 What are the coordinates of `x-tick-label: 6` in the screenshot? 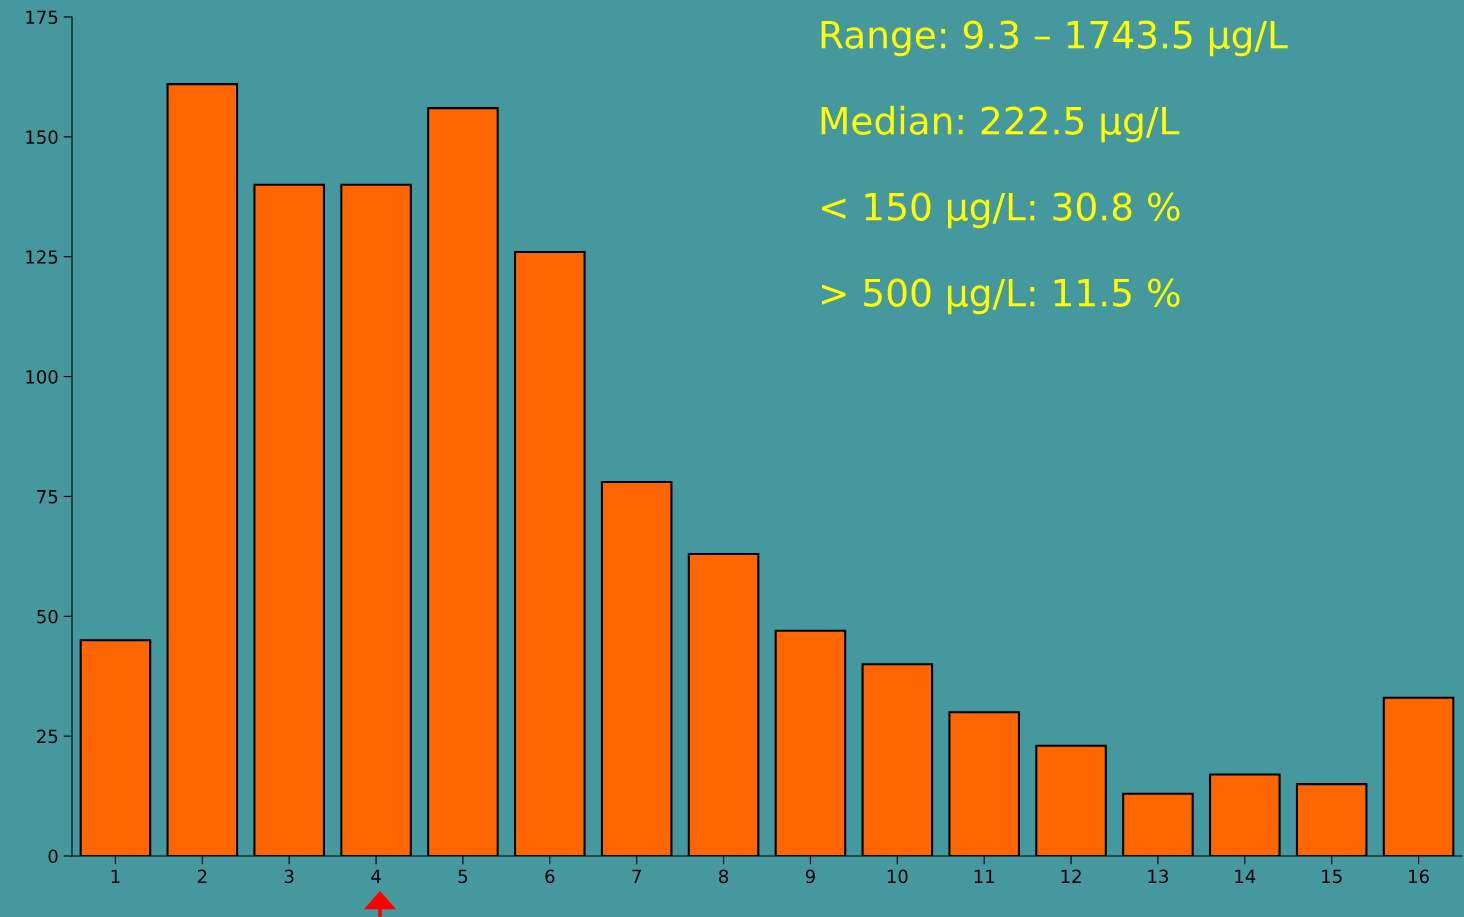 It's located at (550, 876).